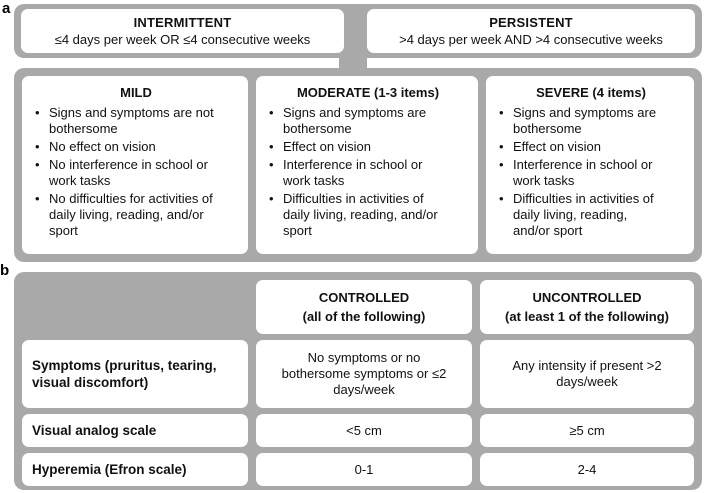  I want to click on uncontrolled-subtitle: (at least 1 of the following), so click(587, 316).